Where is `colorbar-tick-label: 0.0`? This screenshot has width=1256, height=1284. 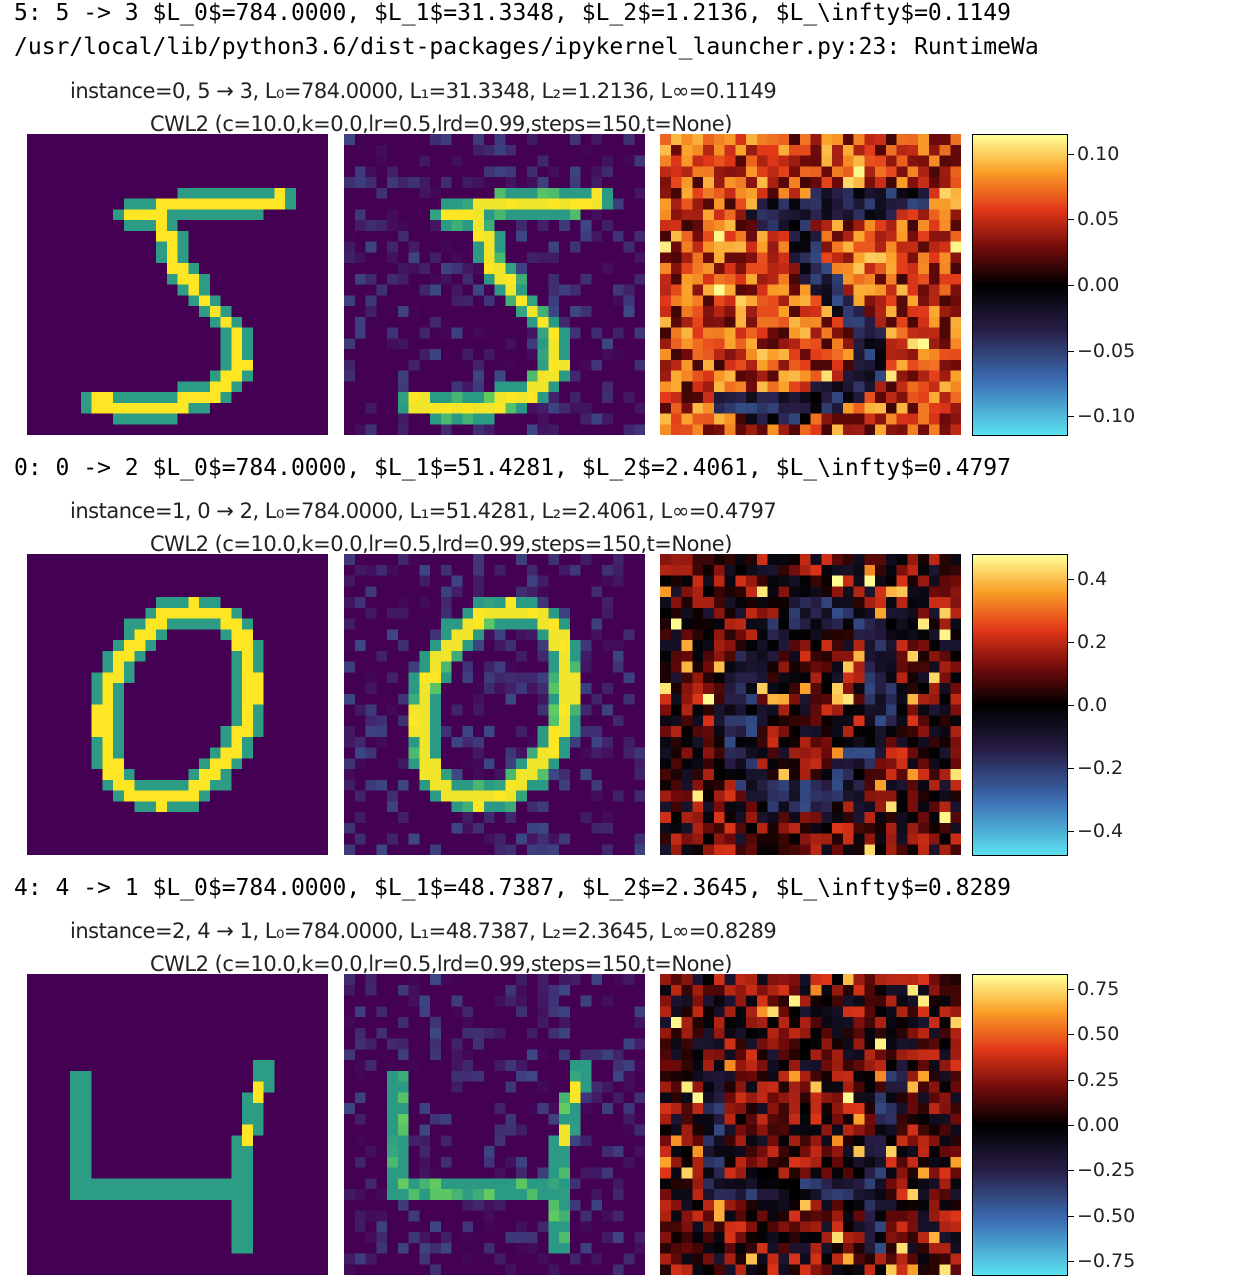
colorbar-tick-label: 0.0 is located at coordinates (1092, 705).